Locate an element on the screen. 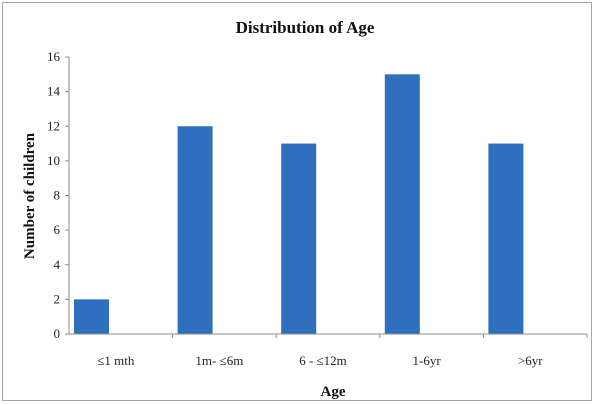 The image size is (596, 405). y-tick-label: 10 is located at coordinates (53, 160).